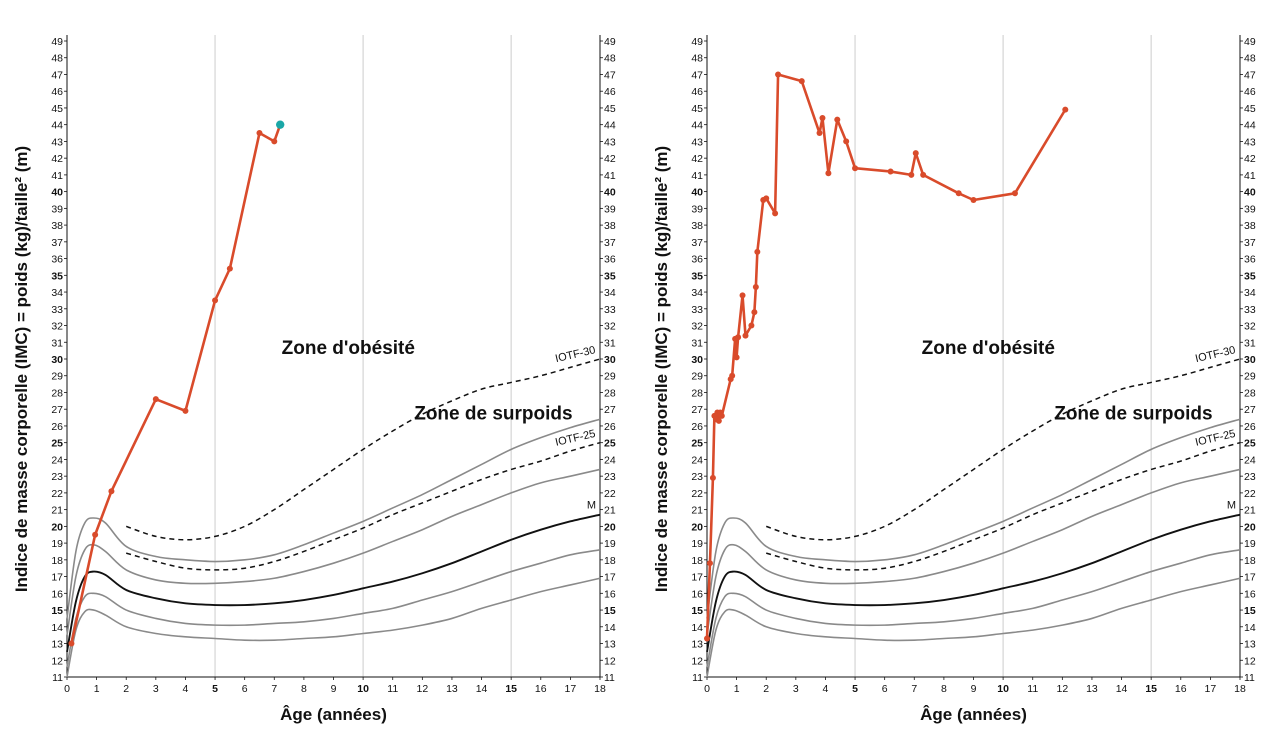 This screenshot has width=1280, height=755. I want to click on y-tick-label-left: 28, so click(697, 393).